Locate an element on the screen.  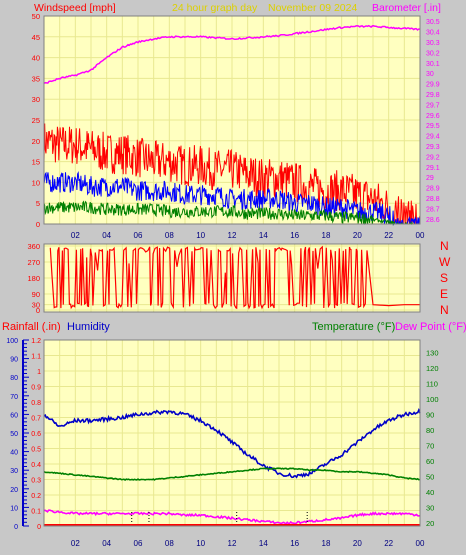
wind-x-tick: 04 is located at coordinates (106, 235).